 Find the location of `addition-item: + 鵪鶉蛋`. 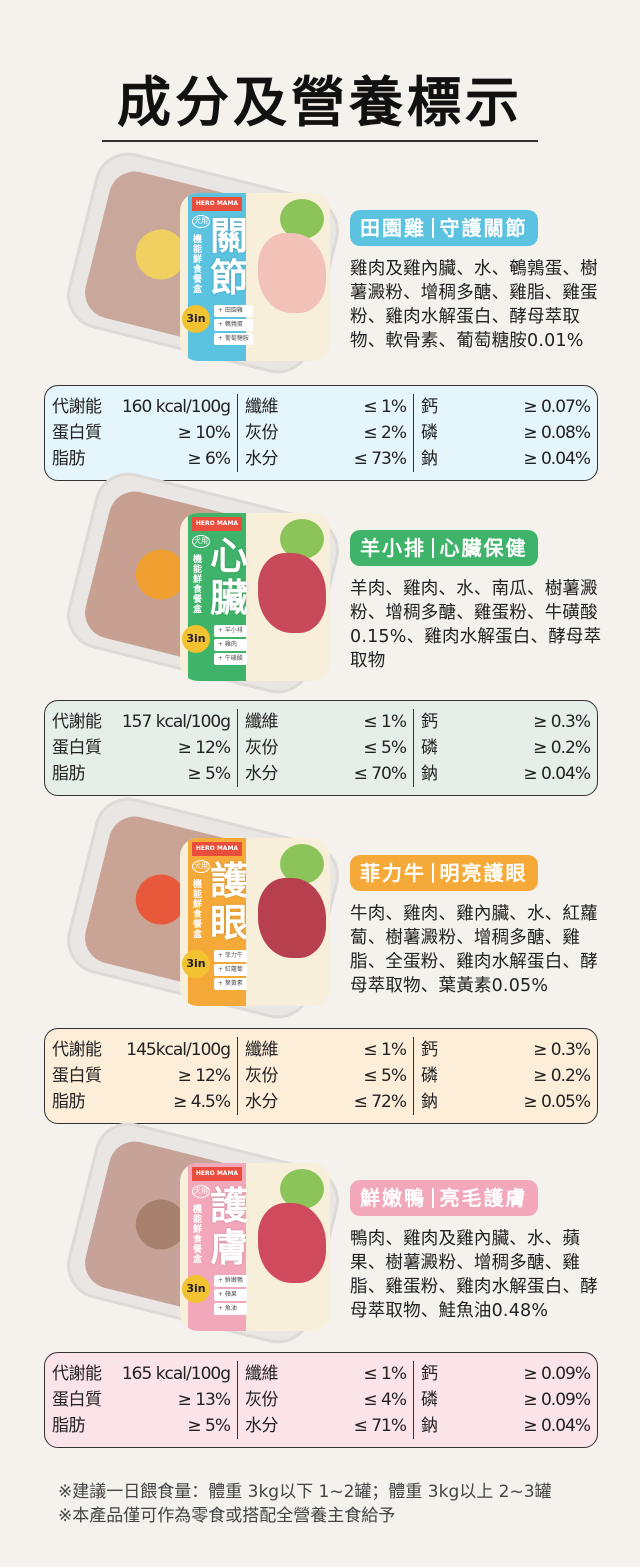

addition-item: + 鵪鶉蛋 is located at coordinates (233, 325).